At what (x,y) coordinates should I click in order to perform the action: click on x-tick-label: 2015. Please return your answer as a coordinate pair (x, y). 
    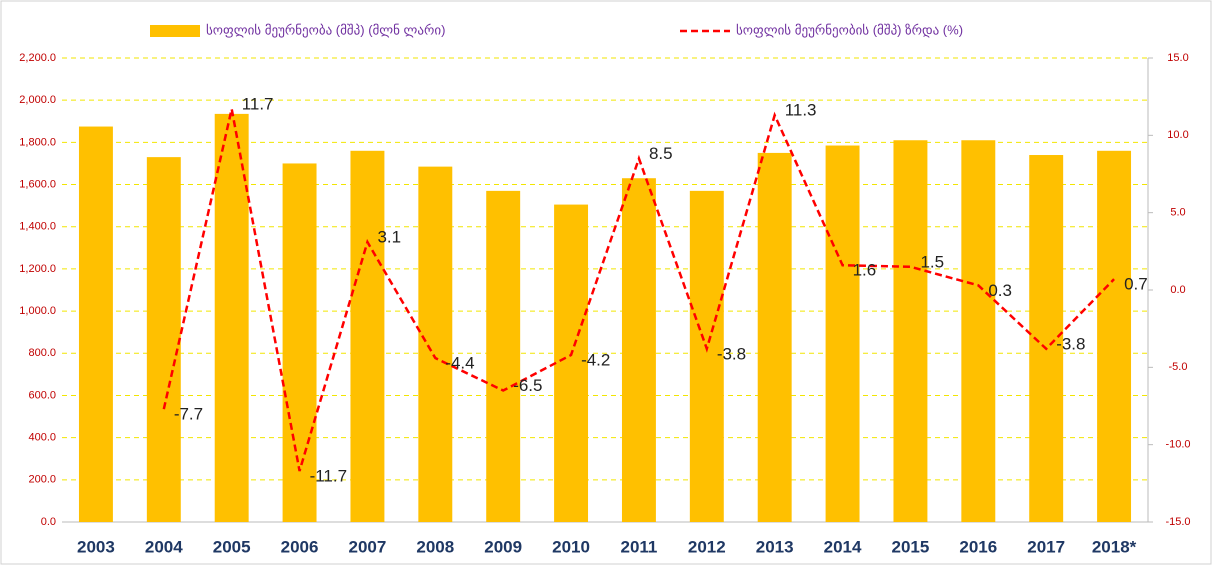
    Looking at the image, I should click on (911, 546).